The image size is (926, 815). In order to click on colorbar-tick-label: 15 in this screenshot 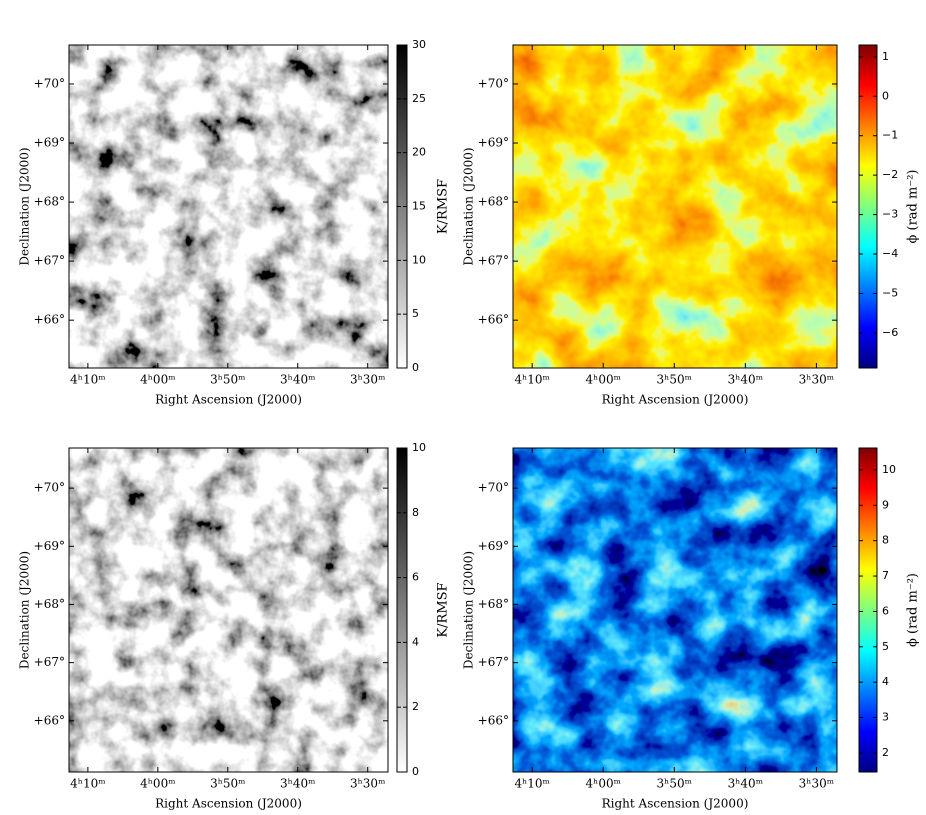, I will do `click(419, 206)`.